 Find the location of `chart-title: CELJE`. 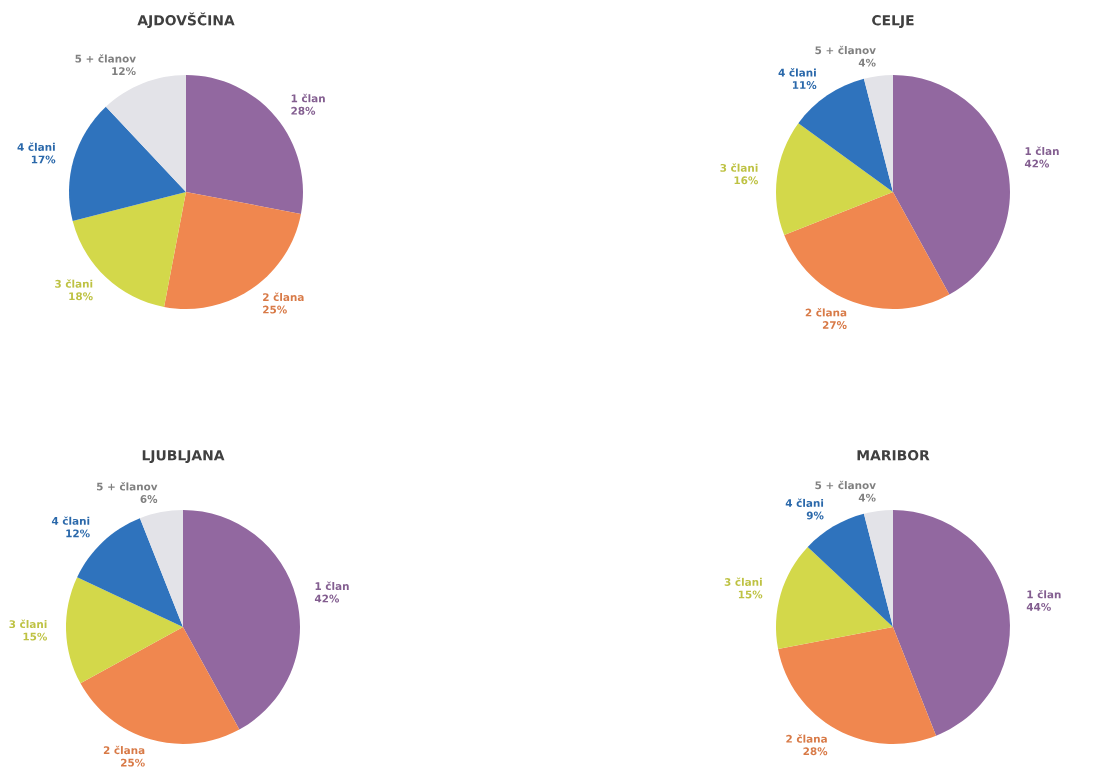

chart-title: CELJE is located at coordinates (893, 22).